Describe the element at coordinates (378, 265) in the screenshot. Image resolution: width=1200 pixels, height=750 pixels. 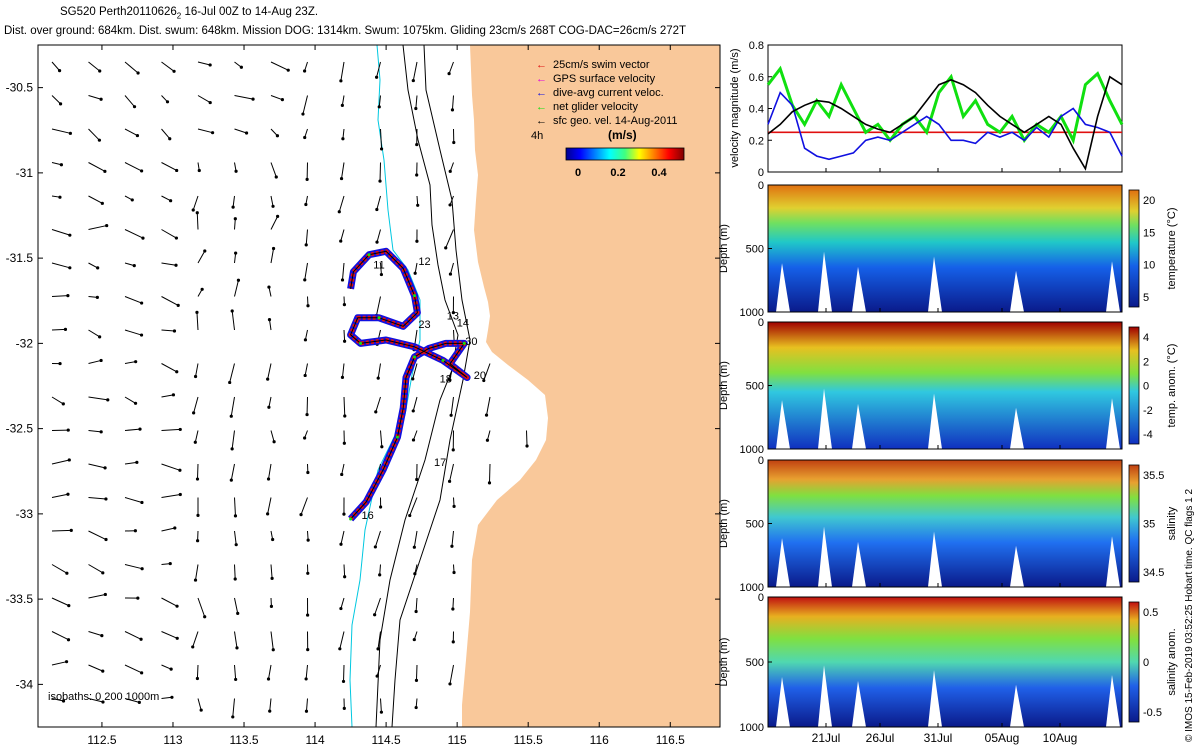
I see `day-label: 11` at that location.